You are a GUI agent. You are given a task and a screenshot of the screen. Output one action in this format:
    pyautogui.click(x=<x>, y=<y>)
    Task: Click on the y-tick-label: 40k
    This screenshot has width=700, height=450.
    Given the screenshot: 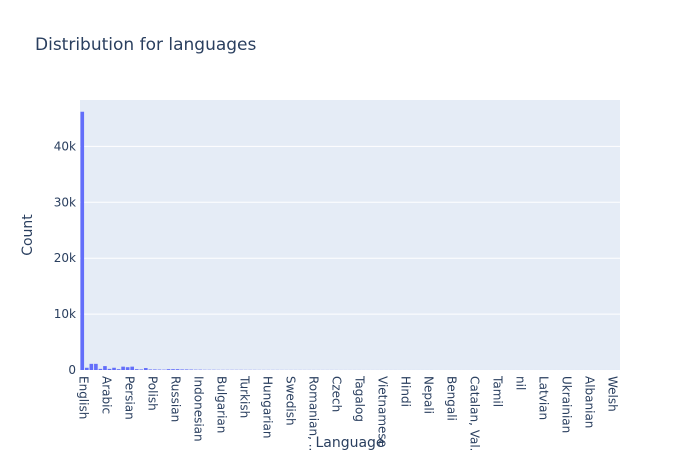 What is the action you would take?
    pyautogui.click(x=65, y=146)
    